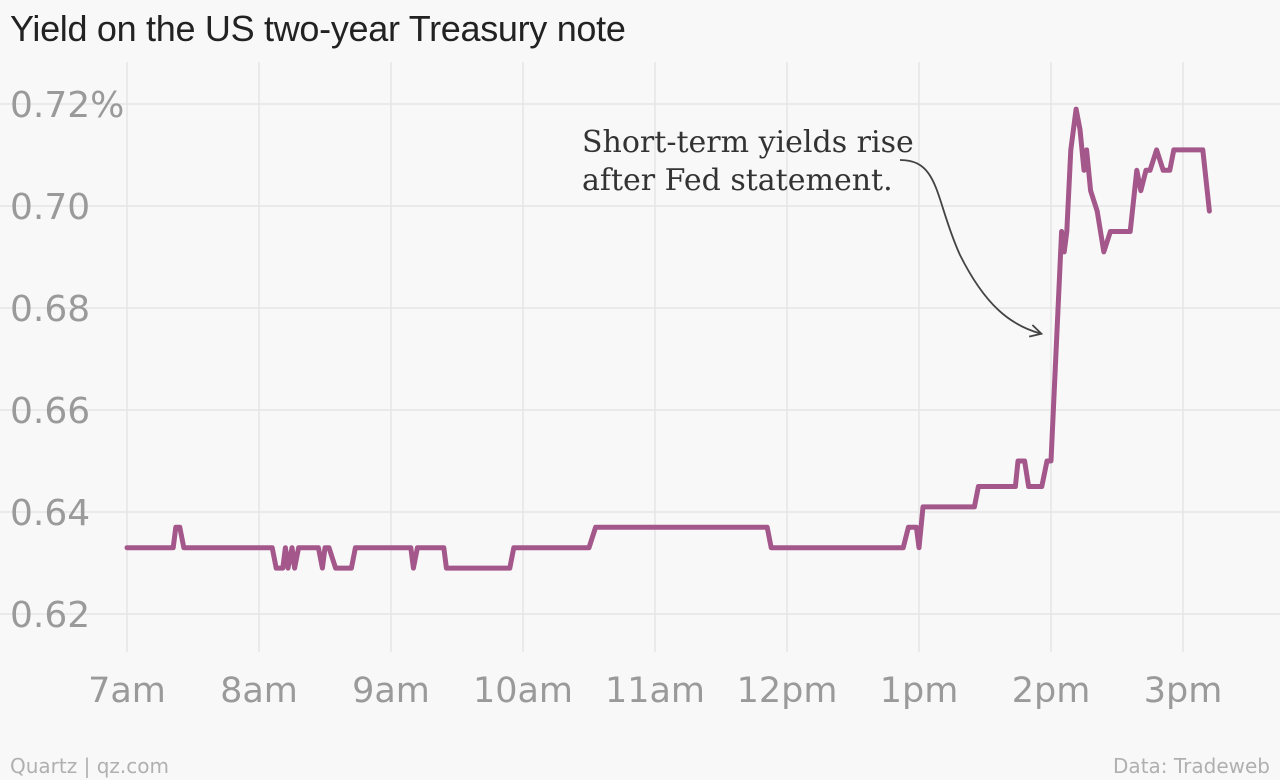  I want to click on source-credit: Quartz | qz.com, so click(89, 766).